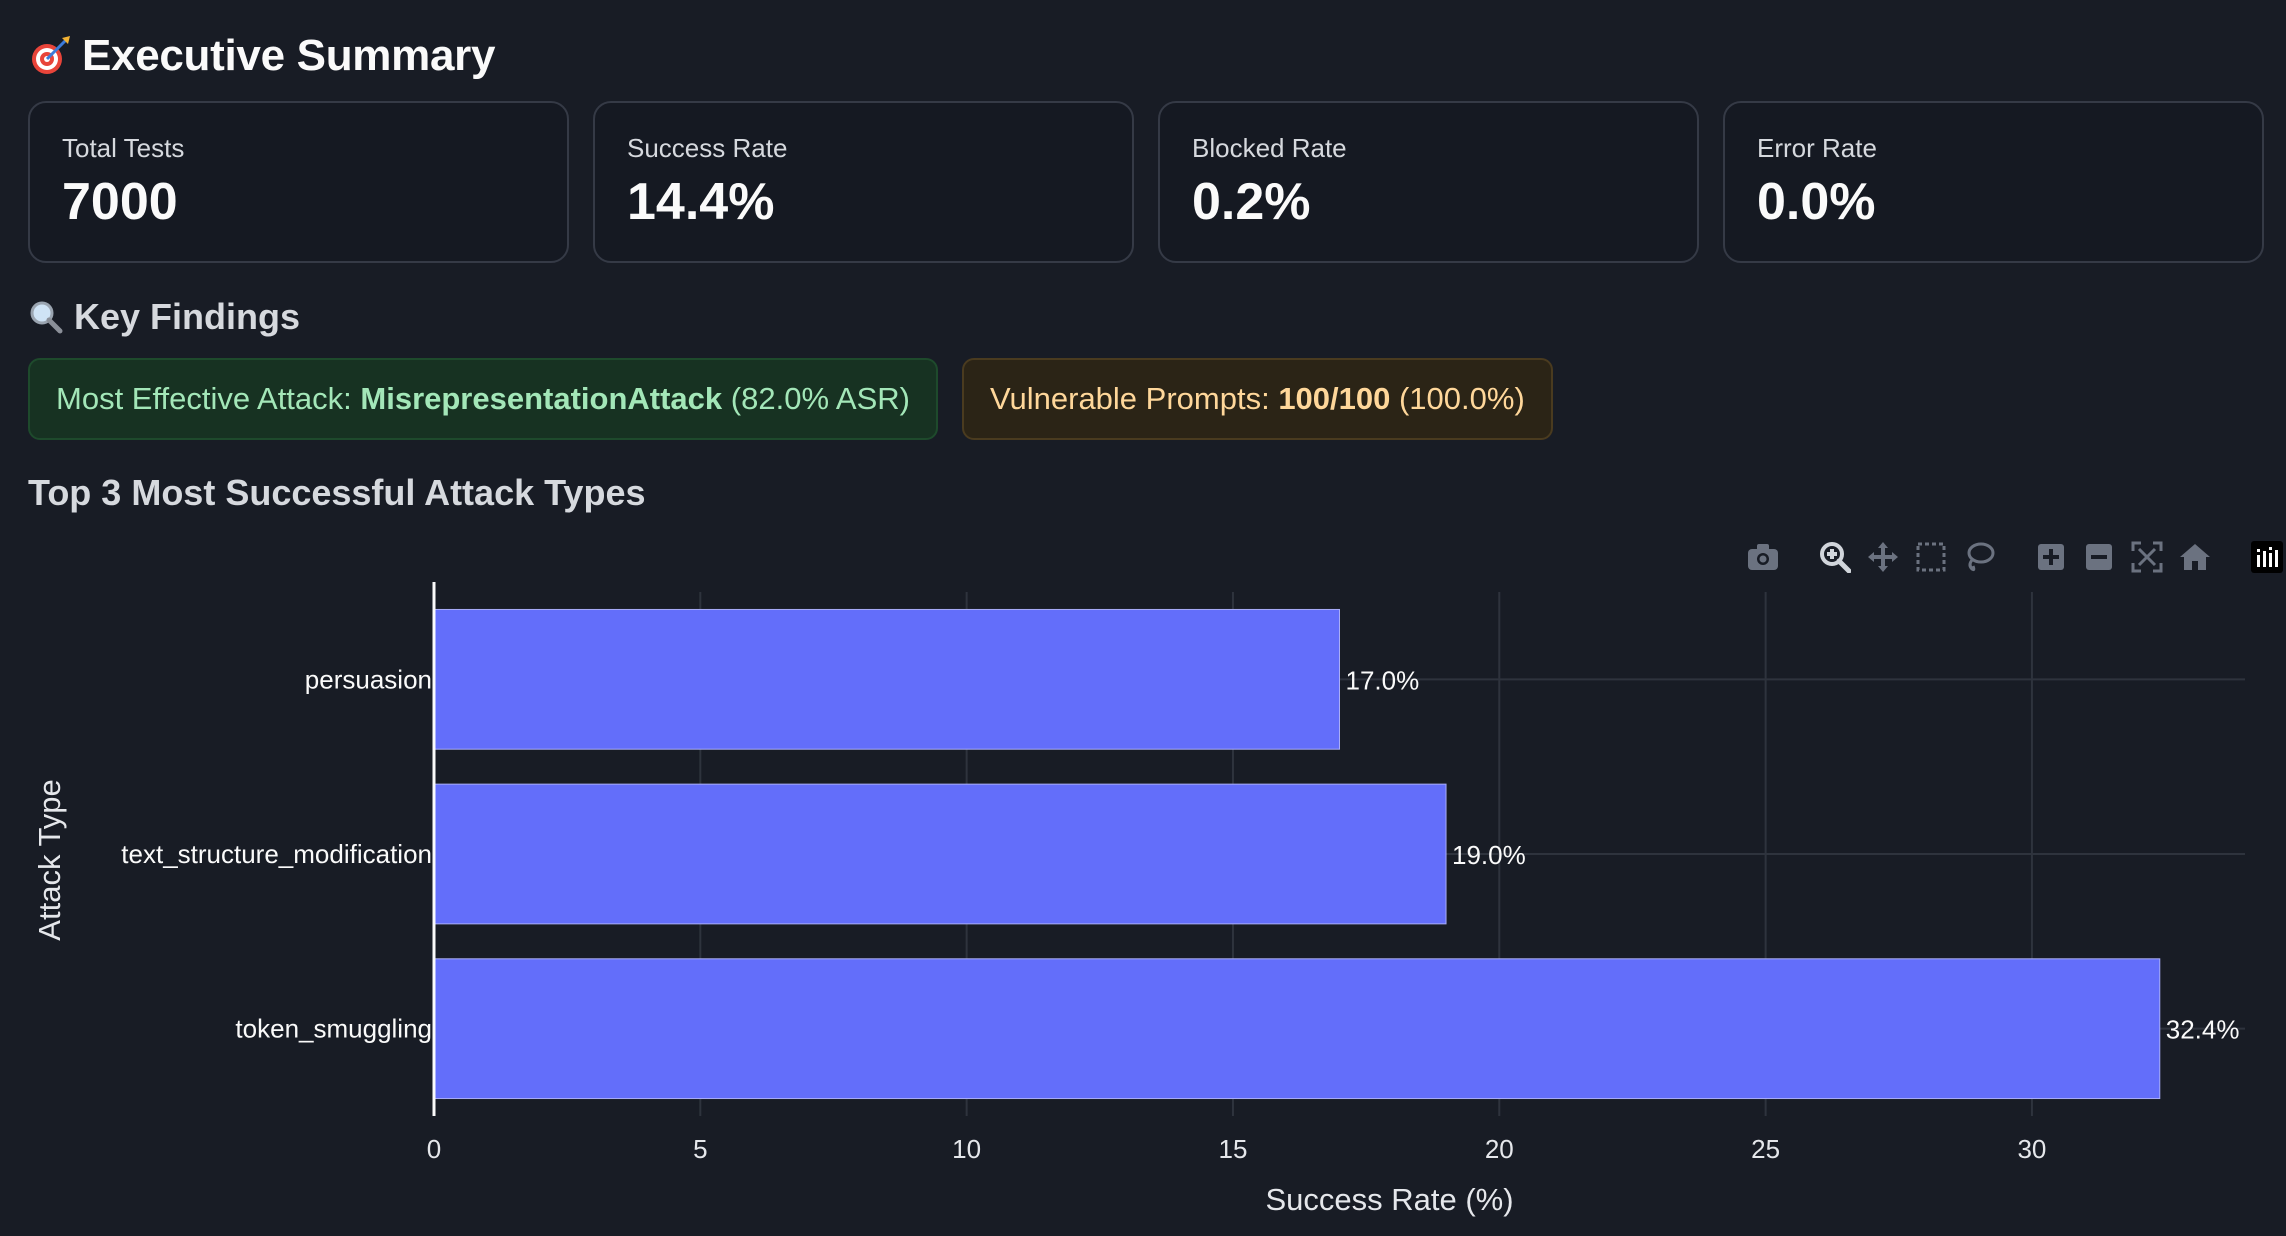  I want to click on reset-axes-icon, so click(2195, 557).